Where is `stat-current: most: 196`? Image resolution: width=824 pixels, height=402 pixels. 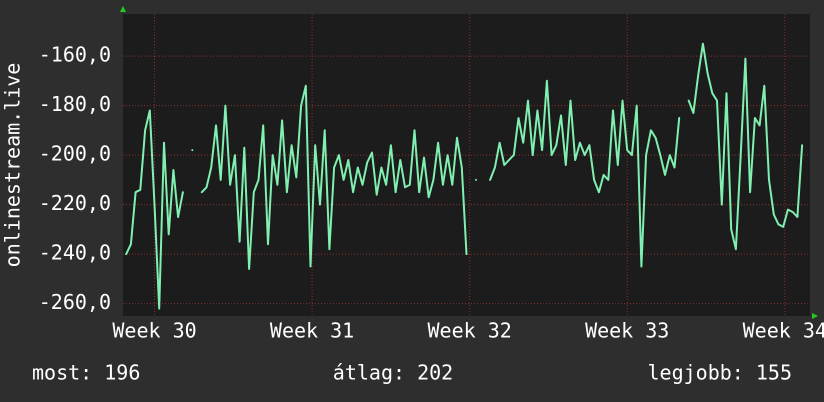
stat-current: most: 196 is located at coordinates (86, 373).